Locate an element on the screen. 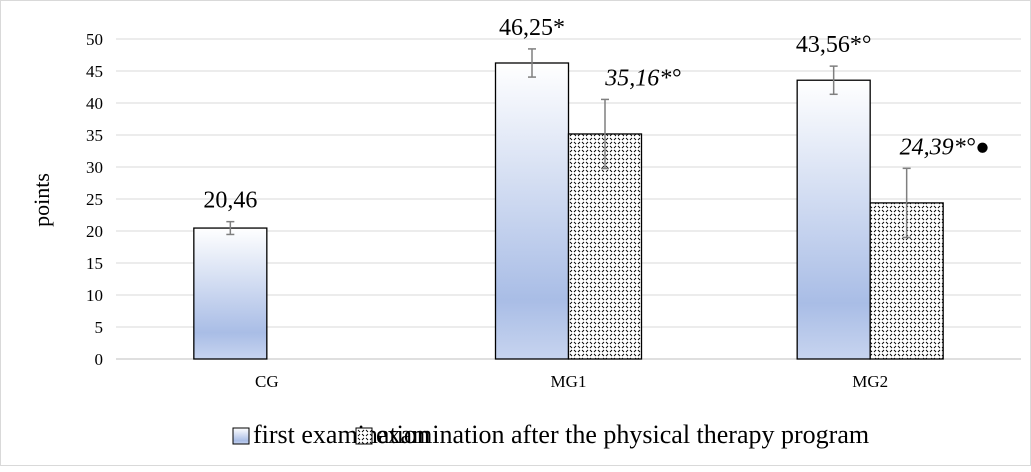 This screenshot has height=472, width=1031. bar-first-examination-cg is located at coordinates (230, 293).